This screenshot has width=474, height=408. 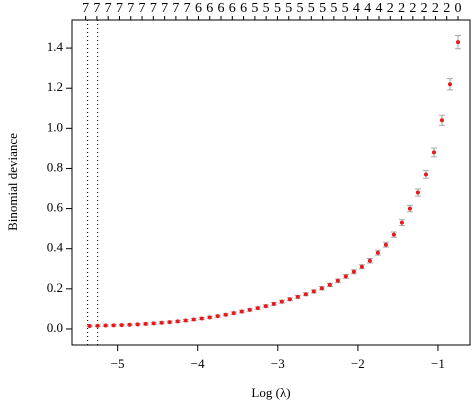 What do you see at coordinates (55, 46) in the screenshot?
I see `y-tick-label: 1.4` at bounding box center [55, 46].